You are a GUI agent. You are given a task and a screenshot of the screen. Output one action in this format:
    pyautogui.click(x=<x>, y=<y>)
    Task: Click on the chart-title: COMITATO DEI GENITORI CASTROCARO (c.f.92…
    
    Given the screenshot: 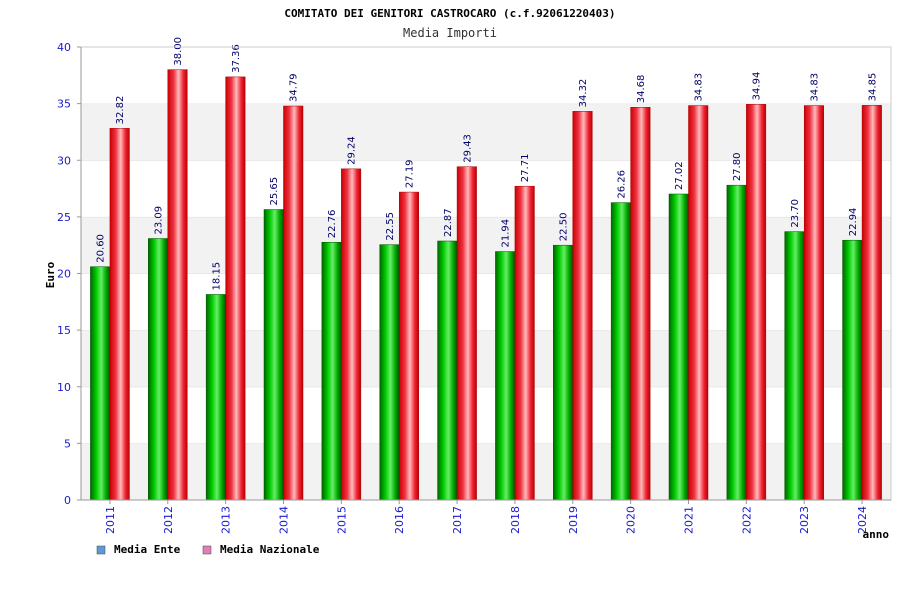 What is the action you would take?
    pyautogui.click(x=449, y=13)
    